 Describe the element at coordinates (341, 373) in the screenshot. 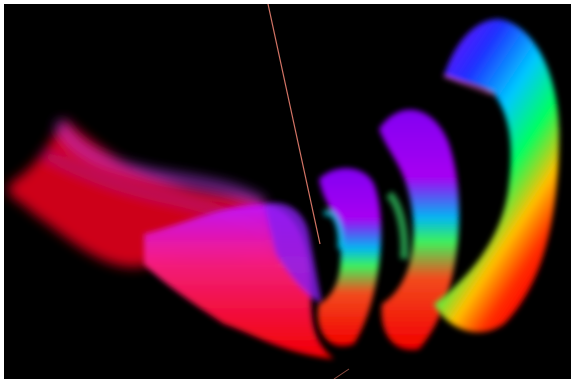

I see `axis-line-bottom` at that location.